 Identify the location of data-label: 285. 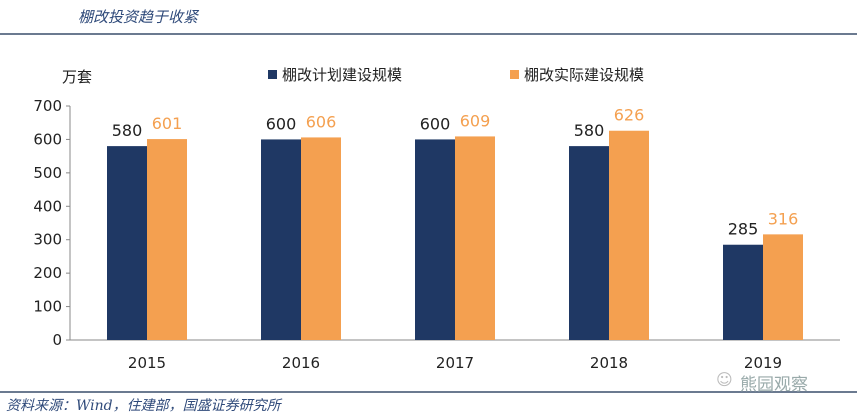
(743, 229).